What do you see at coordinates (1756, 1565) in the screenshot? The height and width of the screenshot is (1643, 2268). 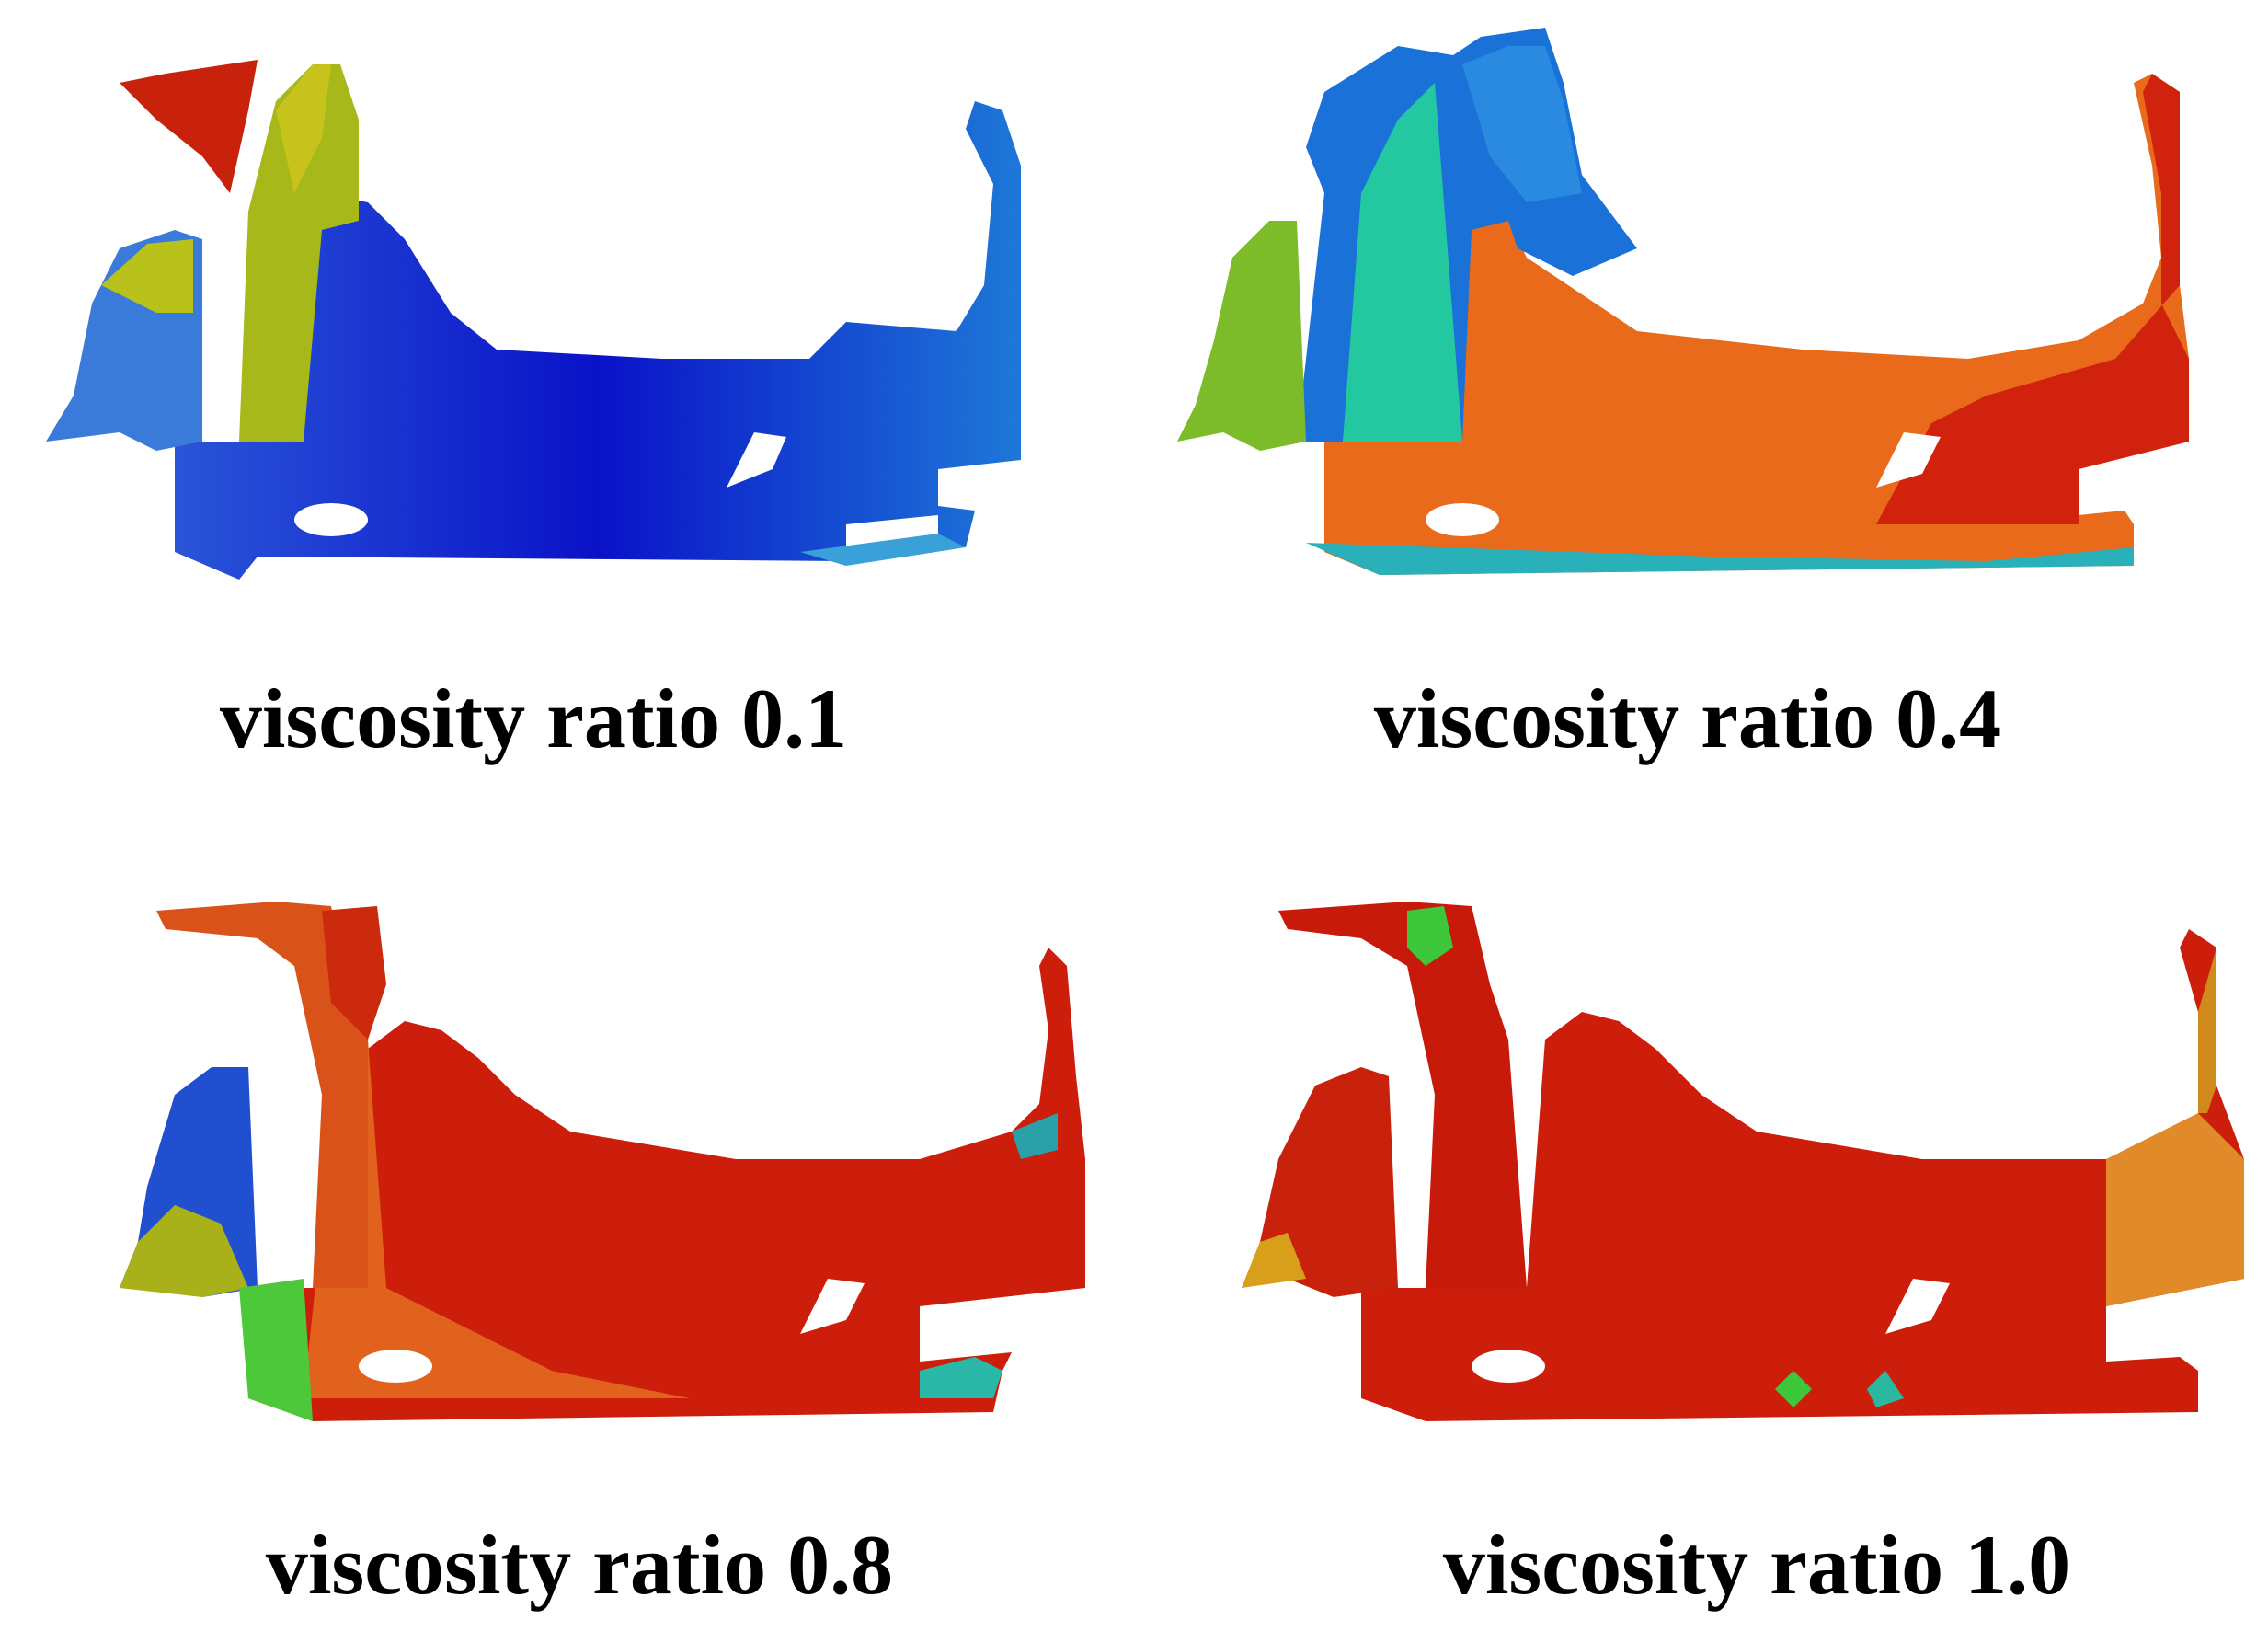 I see `caption-viscosity-1-0: viscosity ratio 1.0` at bounding box center [1756, 1565].